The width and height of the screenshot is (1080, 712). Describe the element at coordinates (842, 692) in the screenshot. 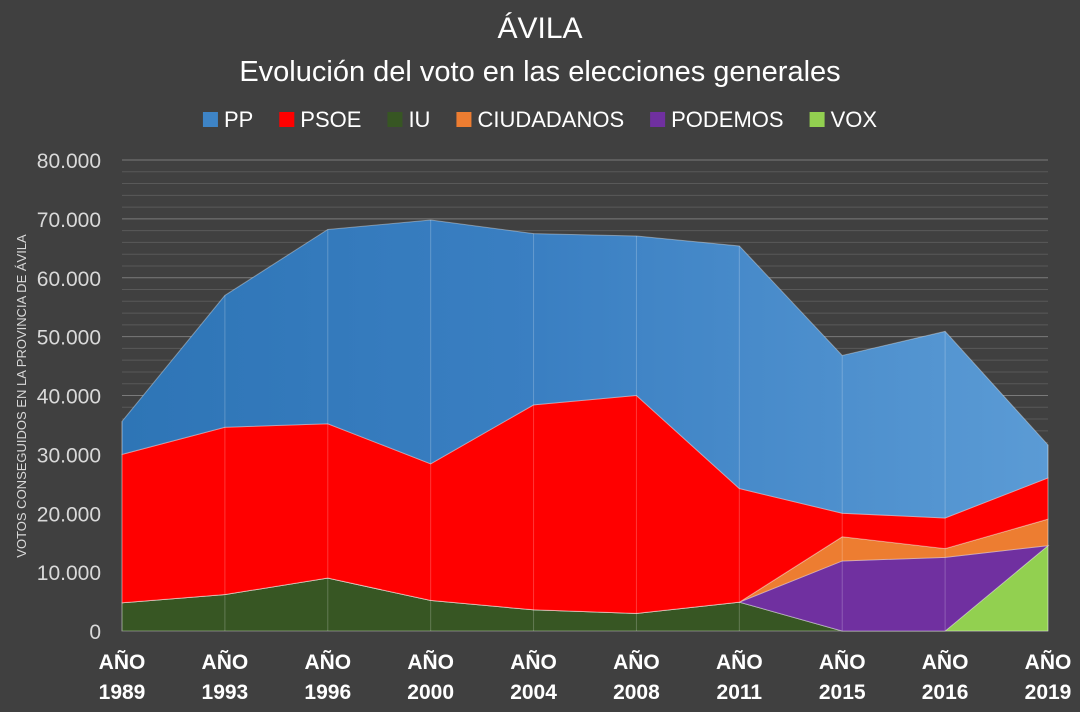

I see `x-tick-label: 2015` at that location.